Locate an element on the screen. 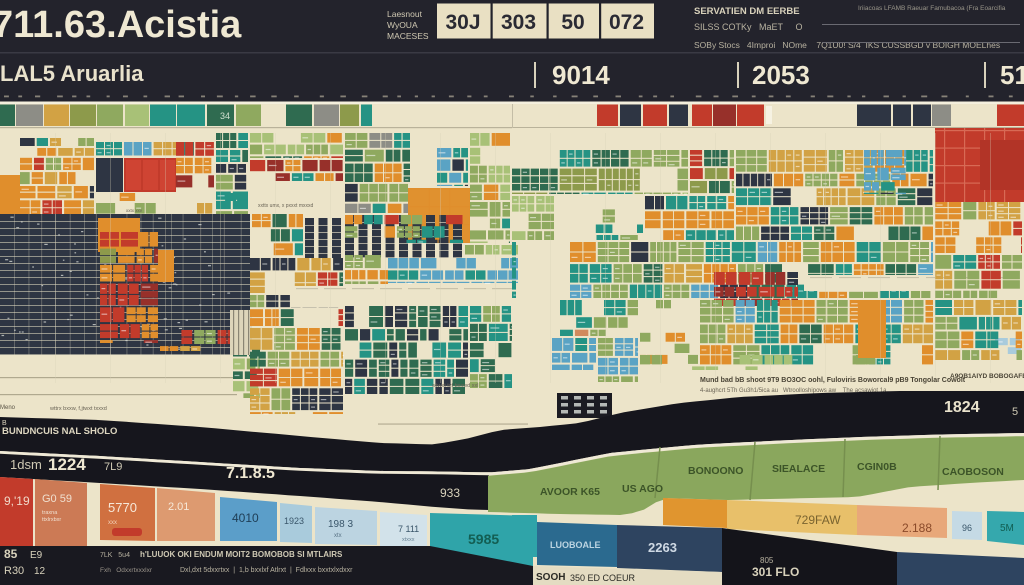 The image size is (1024, 585). svg-text: 5M is located at coordinates (1007, 528).